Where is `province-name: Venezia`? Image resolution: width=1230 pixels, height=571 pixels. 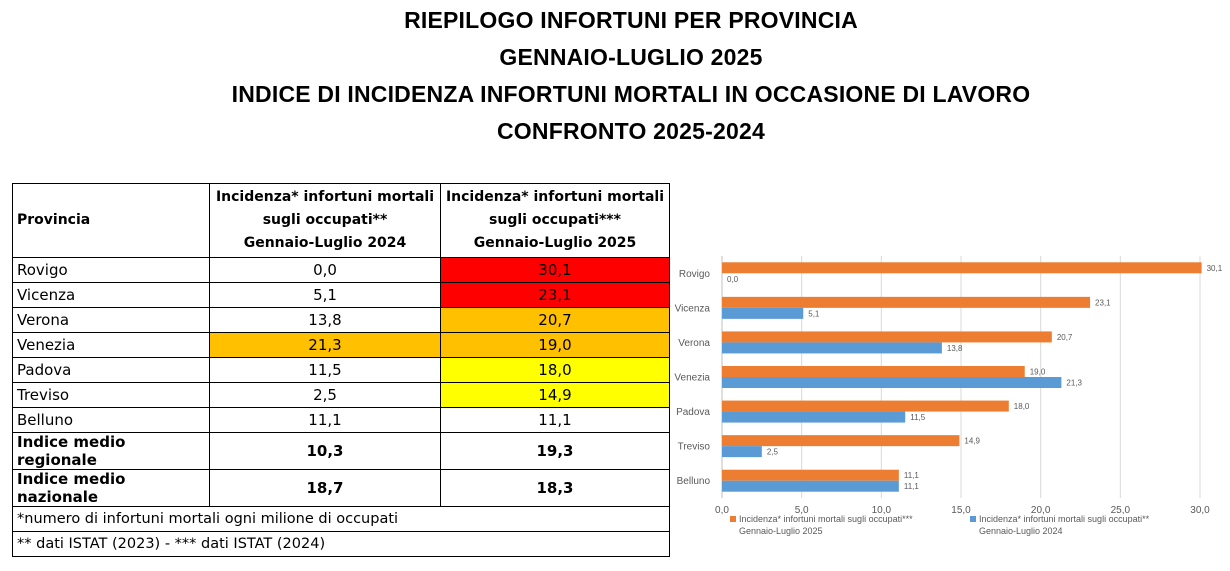 province-name: Venezia is located at coordinates (111, 345).